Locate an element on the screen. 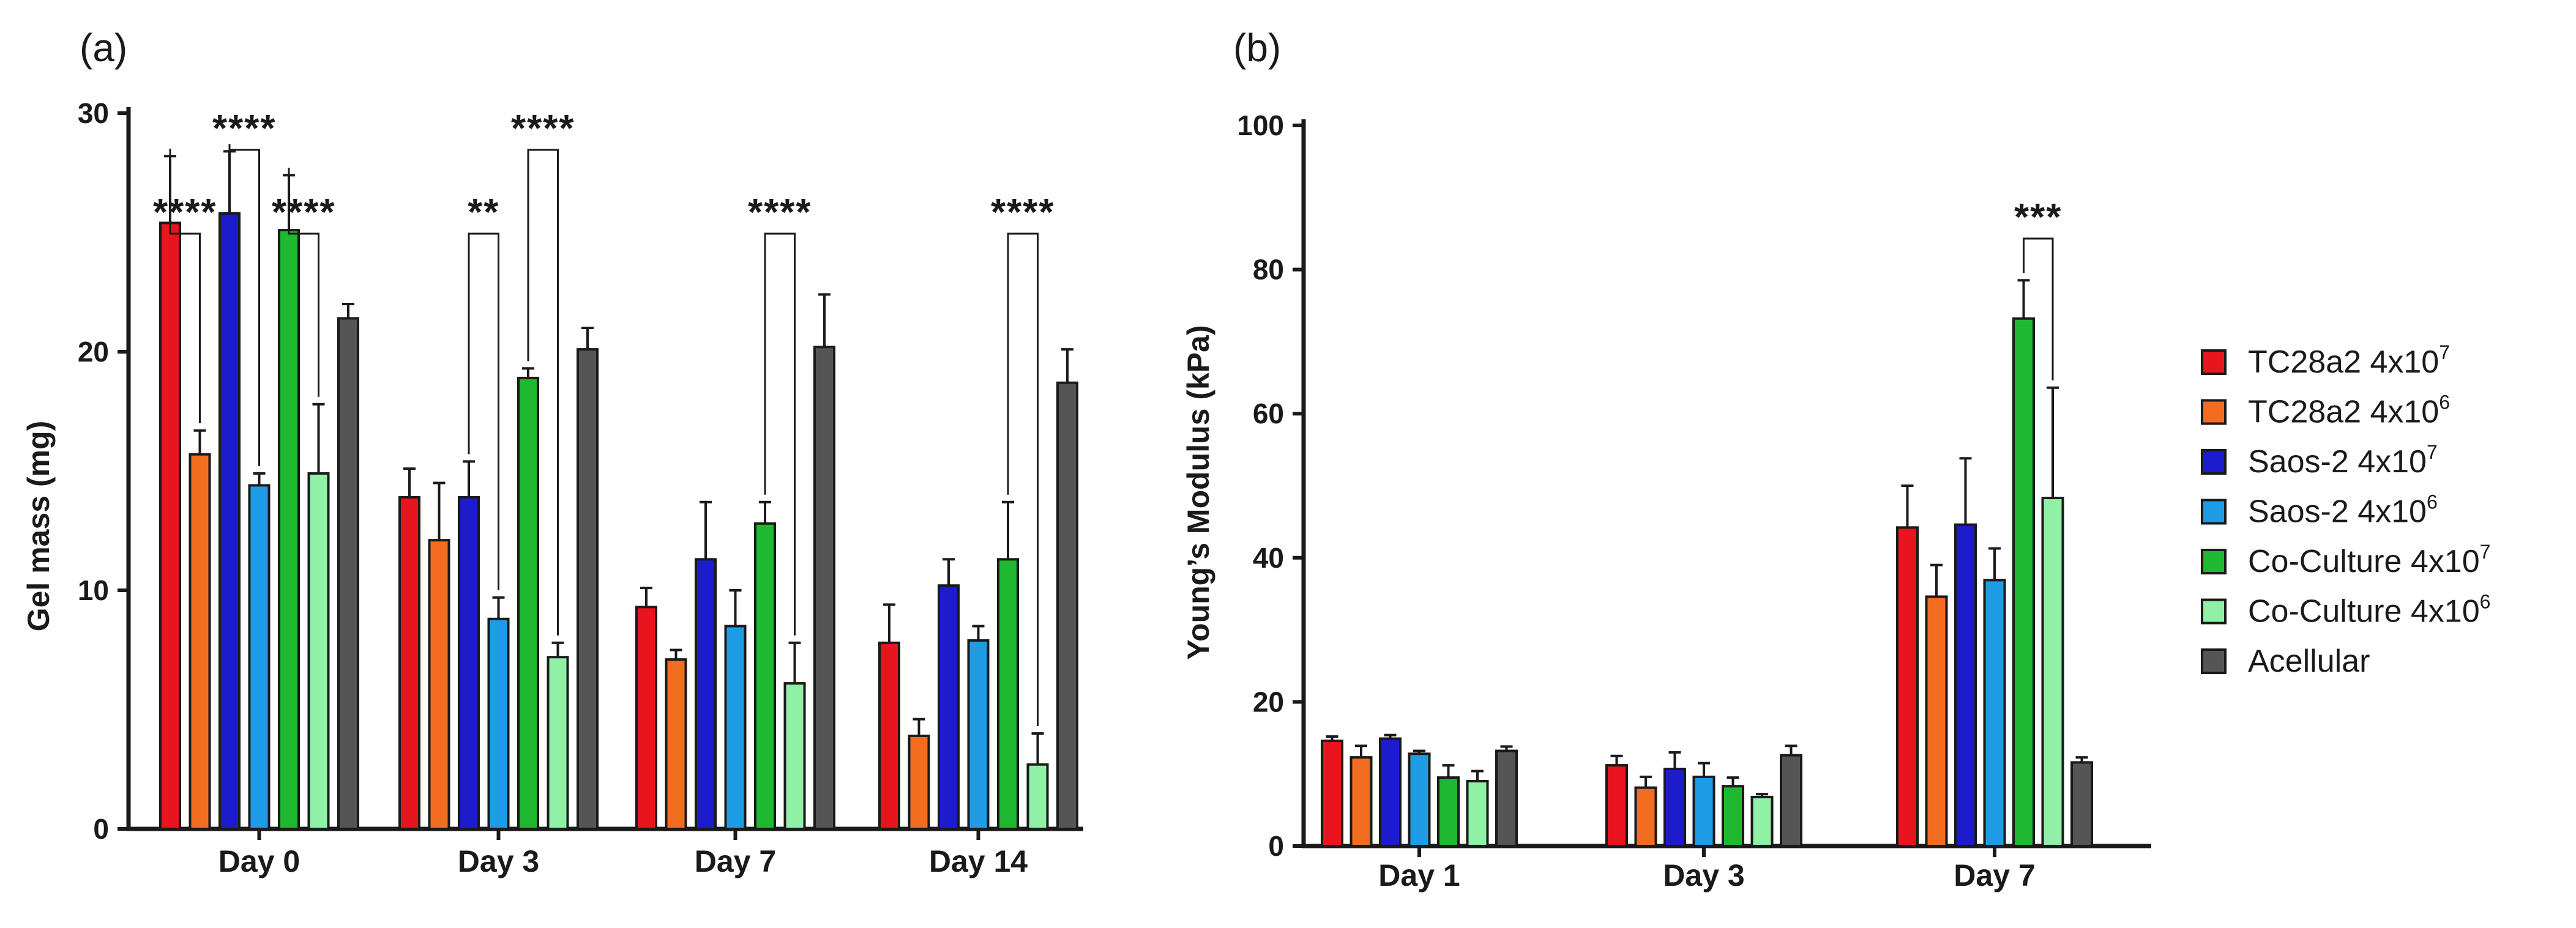 Image resolution: width=2576 pixels, height=928 pixels. legend-label-0: TC28a2 4x107 is located at coordinates (2349, 360).